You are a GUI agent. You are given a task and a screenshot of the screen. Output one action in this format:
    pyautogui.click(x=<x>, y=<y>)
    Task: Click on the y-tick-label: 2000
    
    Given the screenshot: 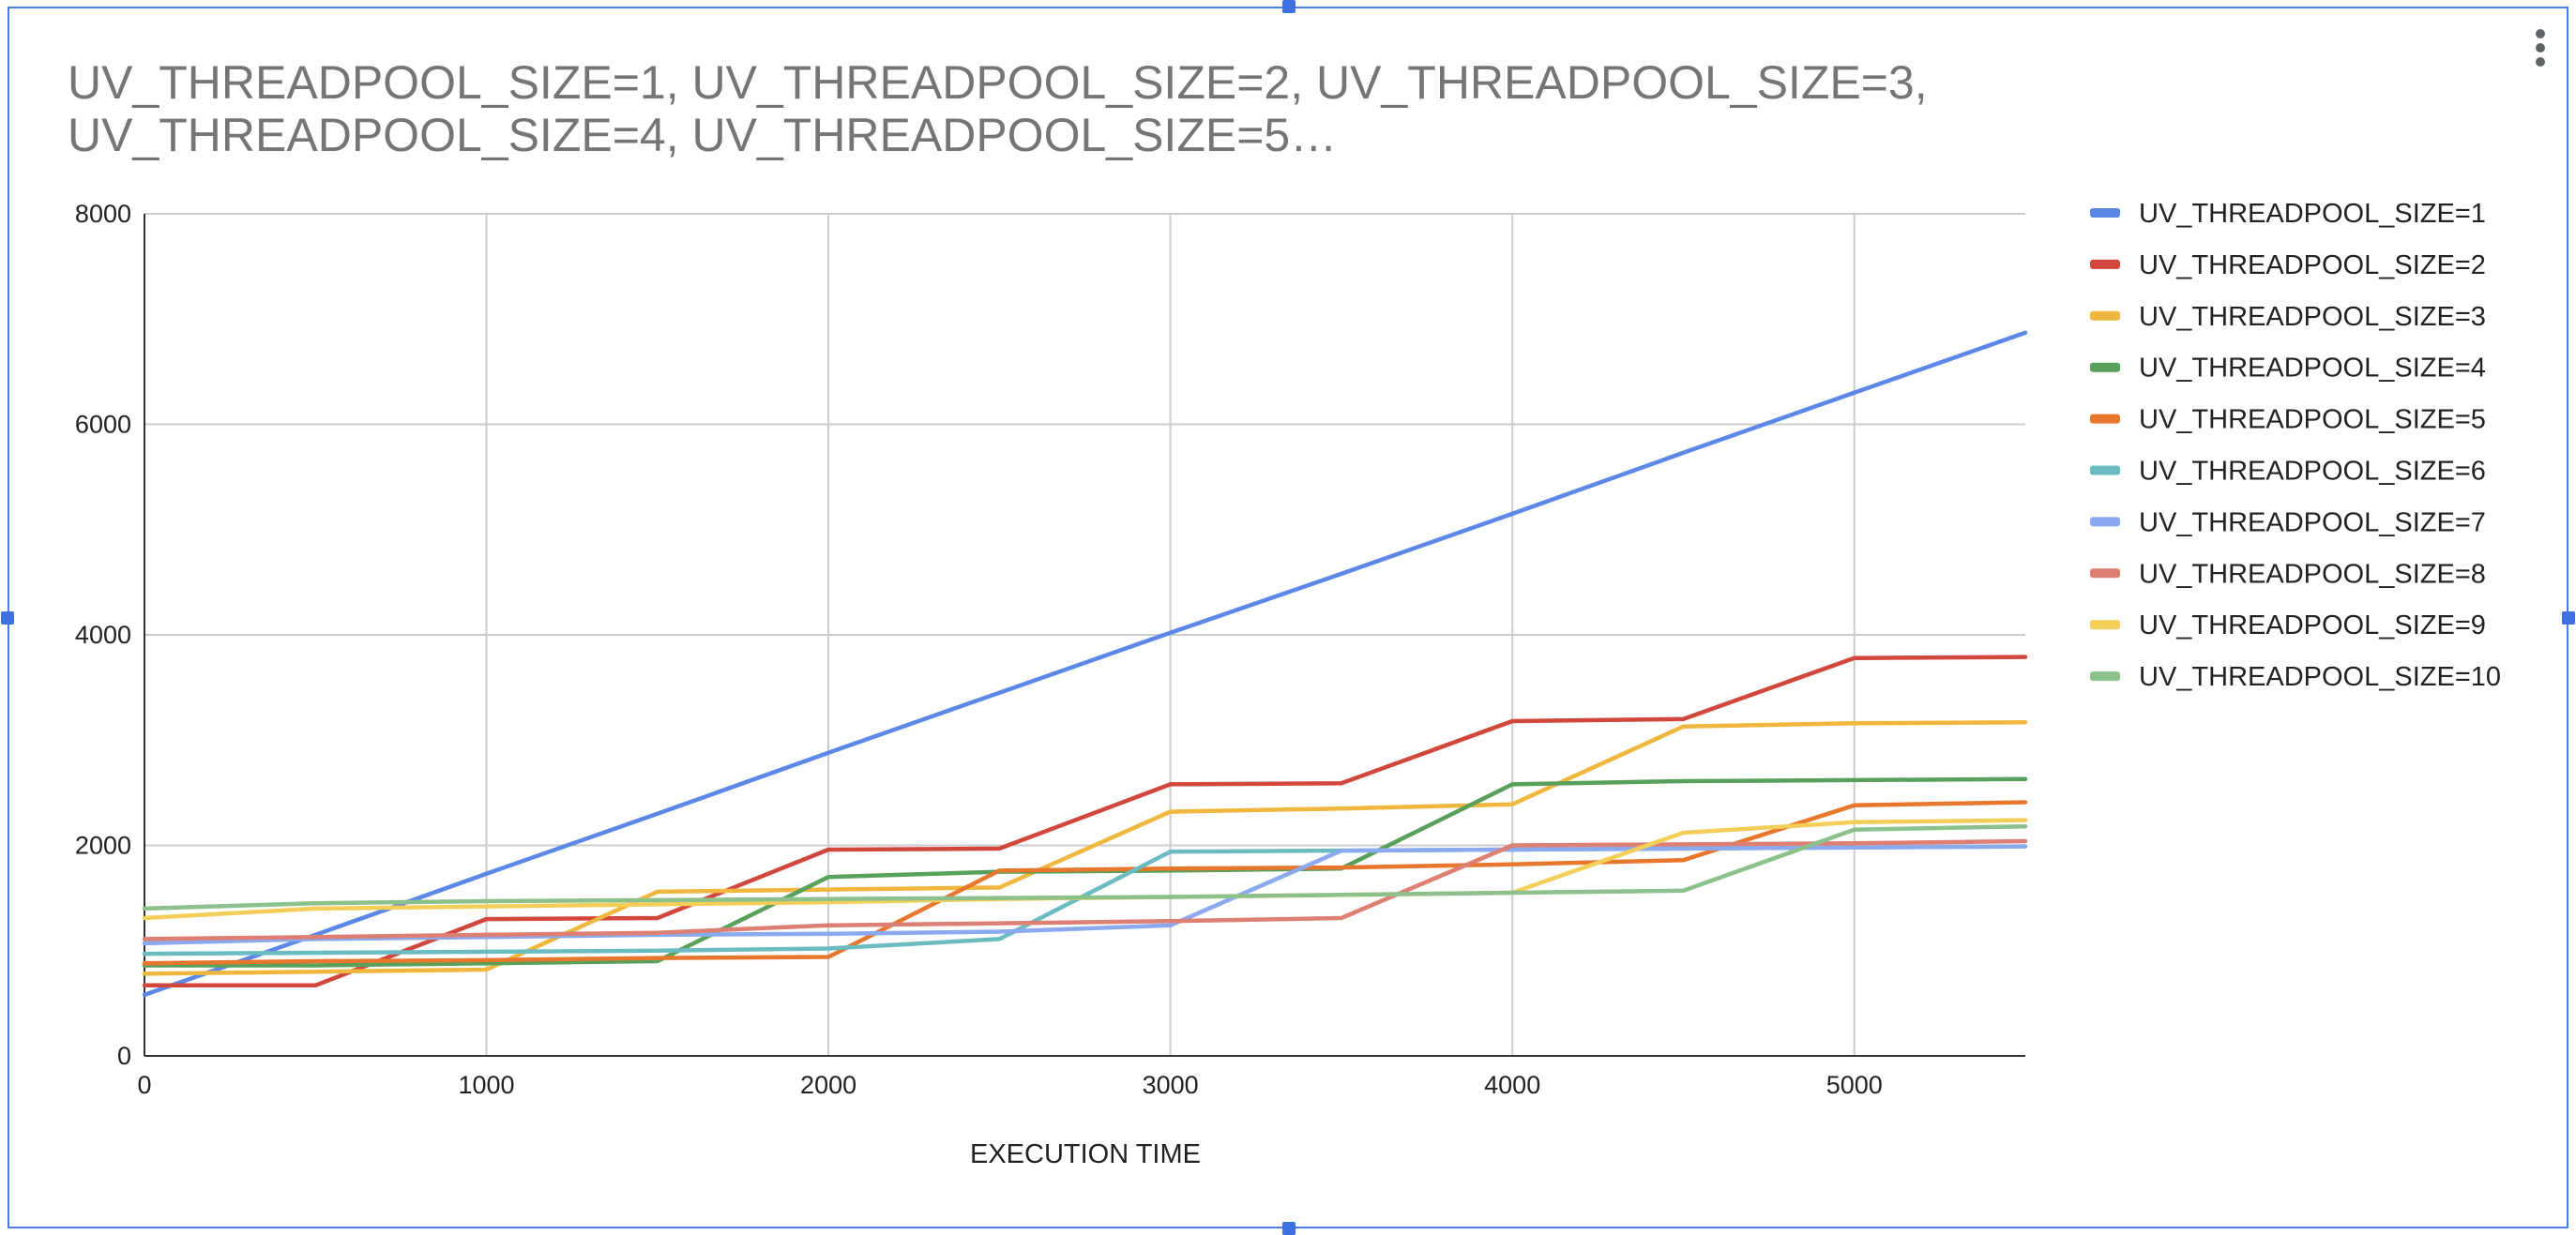 What is the action you would take?
    pyautogui.click(x=103, y=846)
    